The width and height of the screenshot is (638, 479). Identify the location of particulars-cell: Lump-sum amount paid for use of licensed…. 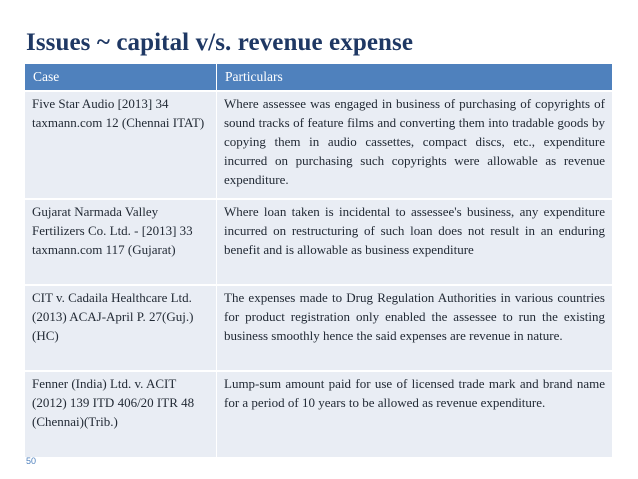
(414, 413).